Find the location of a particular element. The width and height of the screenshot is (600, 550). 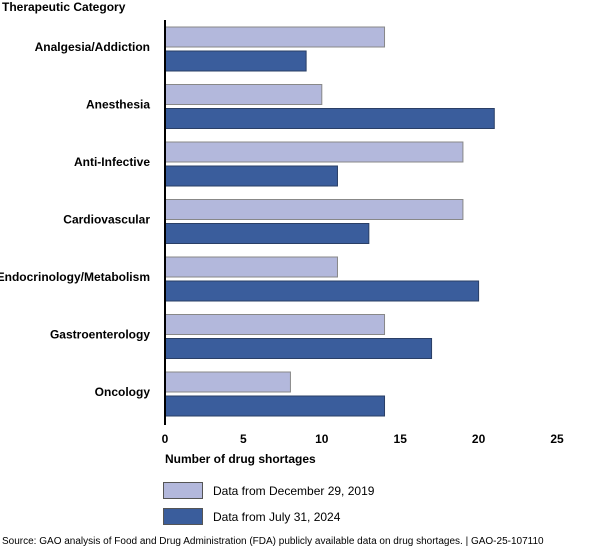

legend-swatch-2019 is located at coordinates (183, 490).